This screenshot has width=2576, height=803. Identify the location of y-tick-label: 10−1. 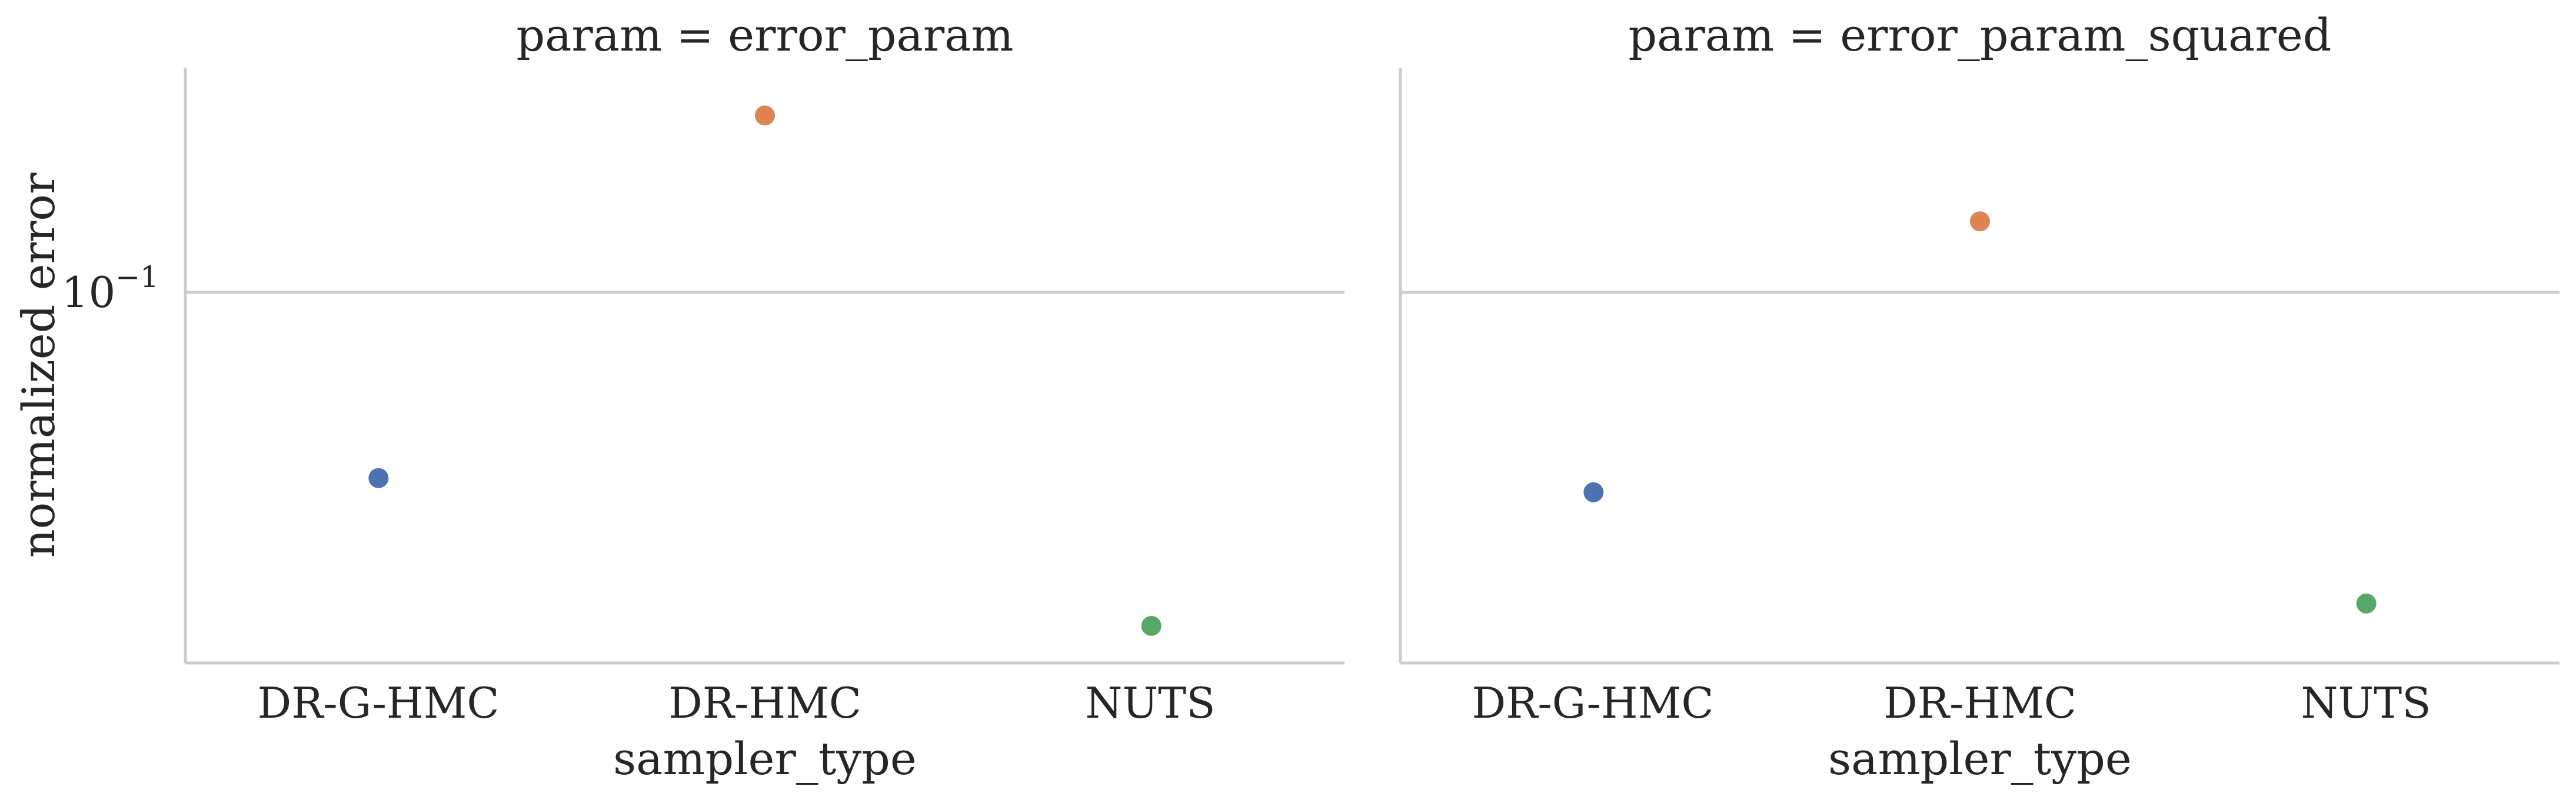
(110, 288).